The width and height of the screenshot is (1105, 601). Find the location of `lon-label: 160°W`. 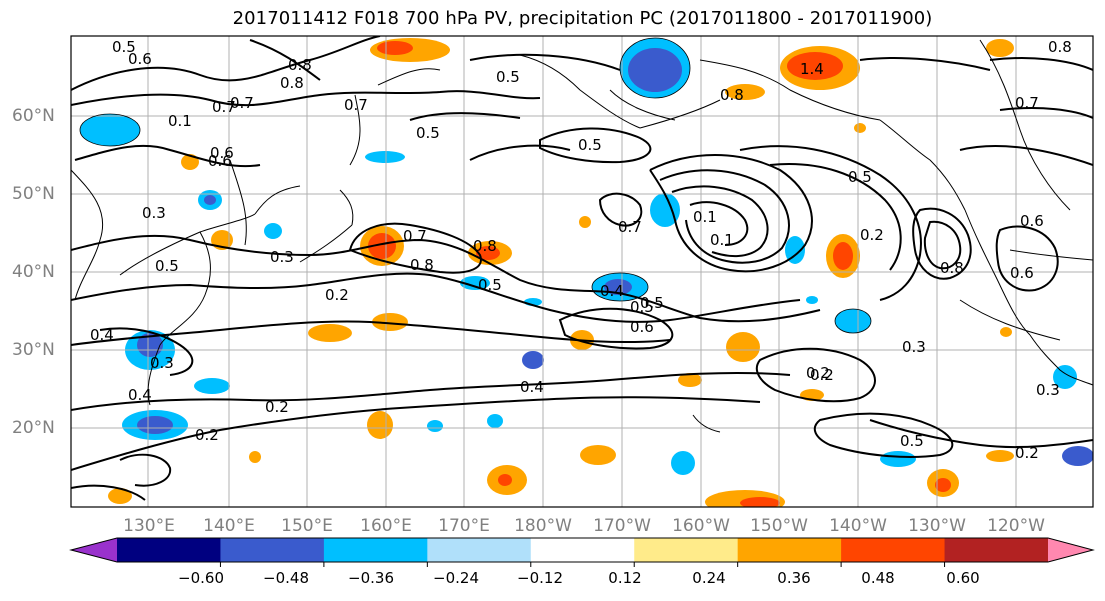

lon-label: 160°W is located at coordinates (701, 526).